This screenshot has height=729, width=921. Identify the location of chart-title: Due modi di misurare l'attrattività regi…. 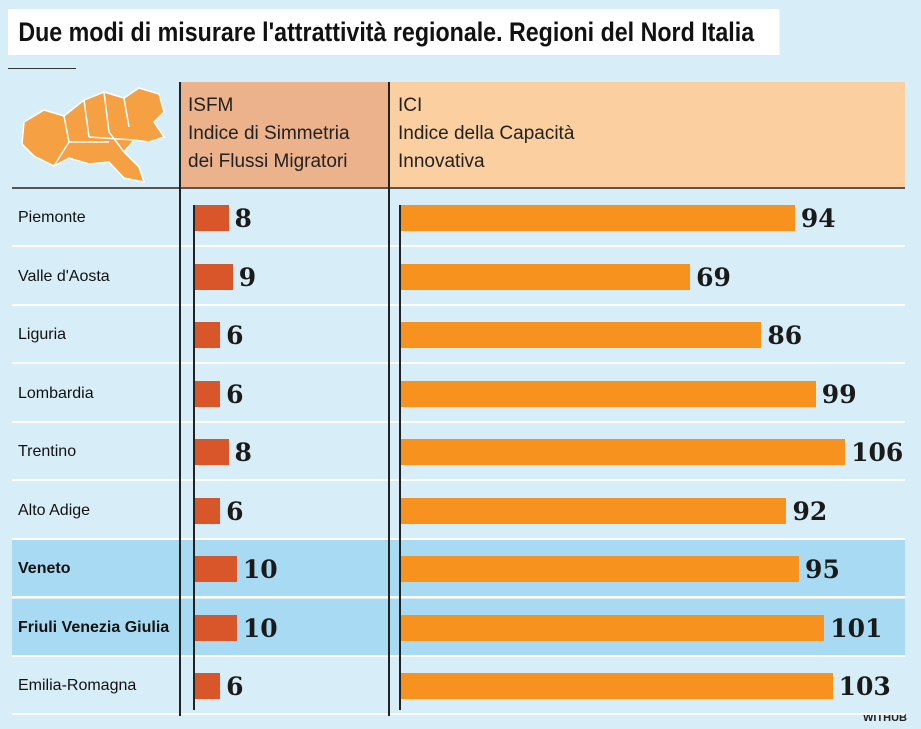
(394, 32).